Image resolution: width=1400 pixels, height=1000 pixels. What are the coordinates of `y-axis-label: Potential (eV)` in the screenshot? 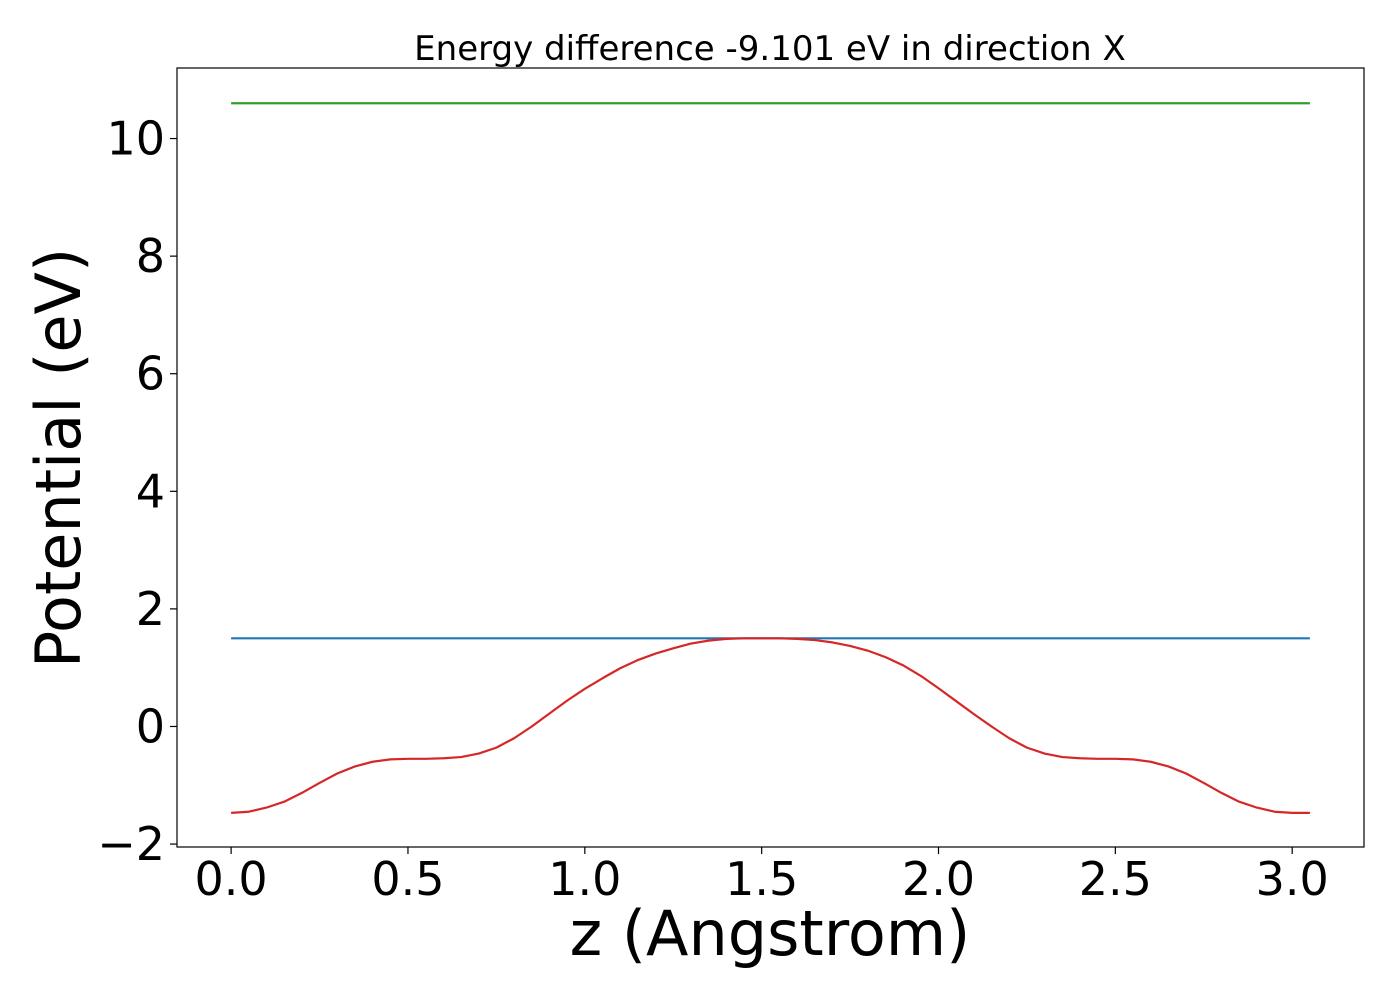 It's located at (58, 458).